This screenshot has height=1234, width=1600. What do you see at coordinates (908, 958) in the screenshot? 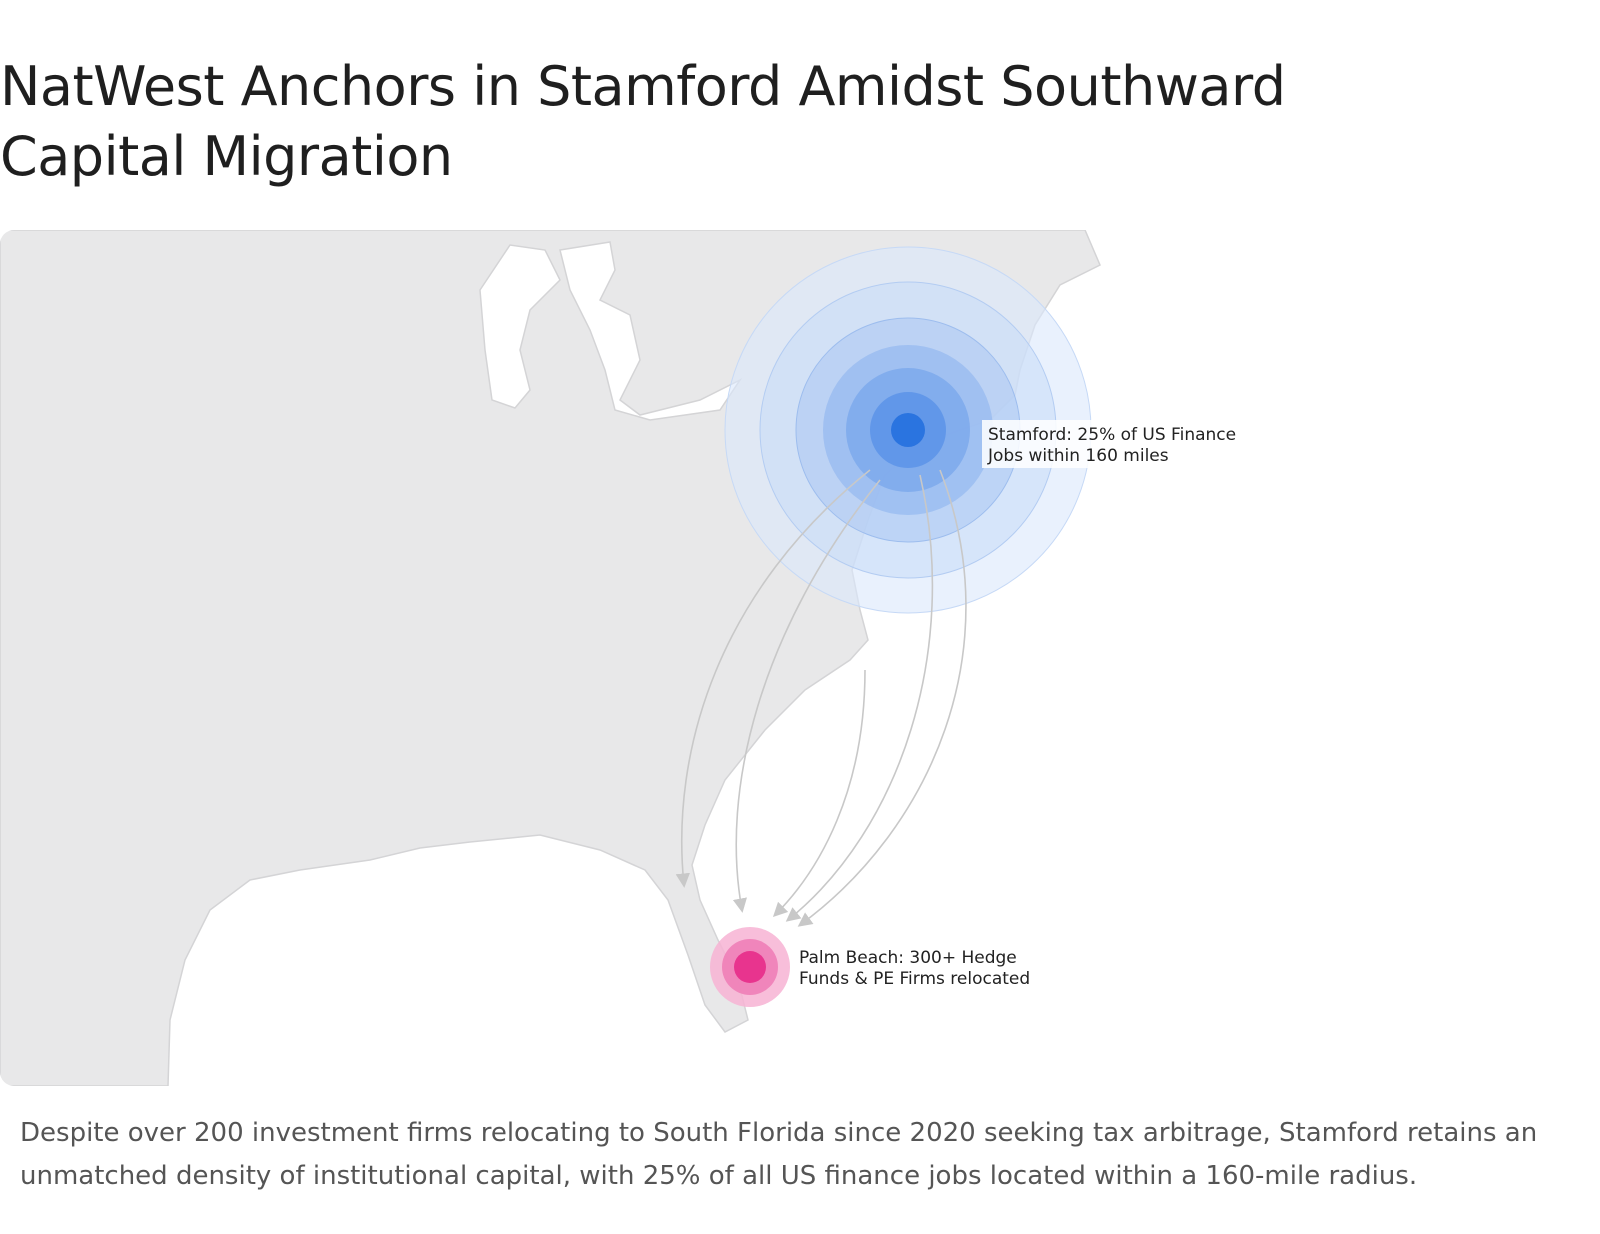
I see `map-label: Palm Beach: 300+ Hedge` at bounding box center [908, 958].